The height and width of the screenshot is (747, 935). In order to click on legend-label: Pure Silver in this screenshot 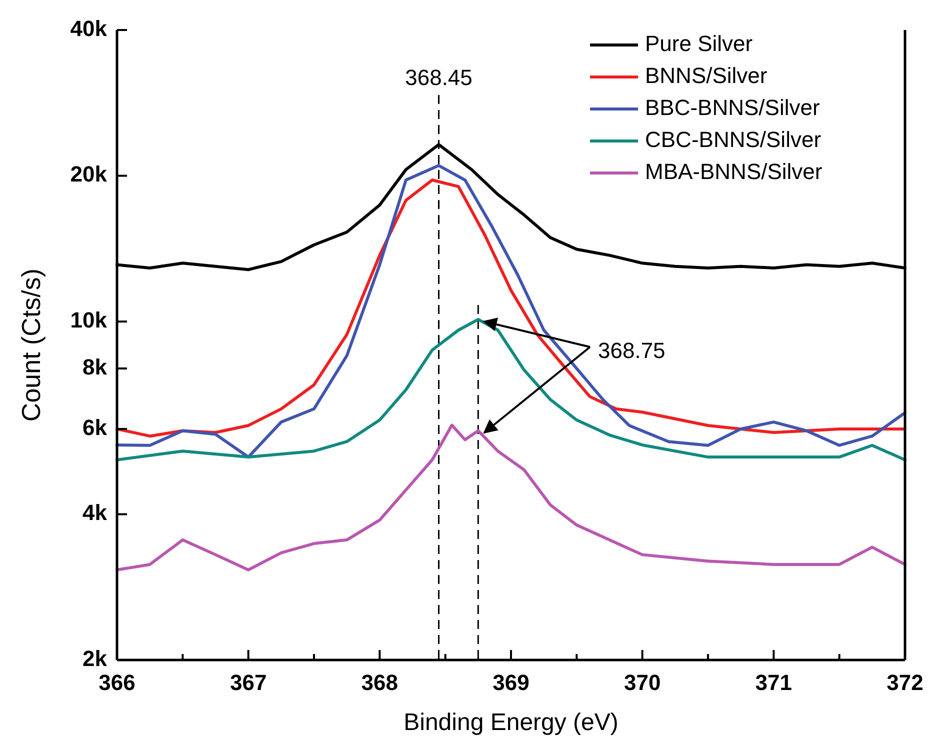, I will do `click(699, 43)`.